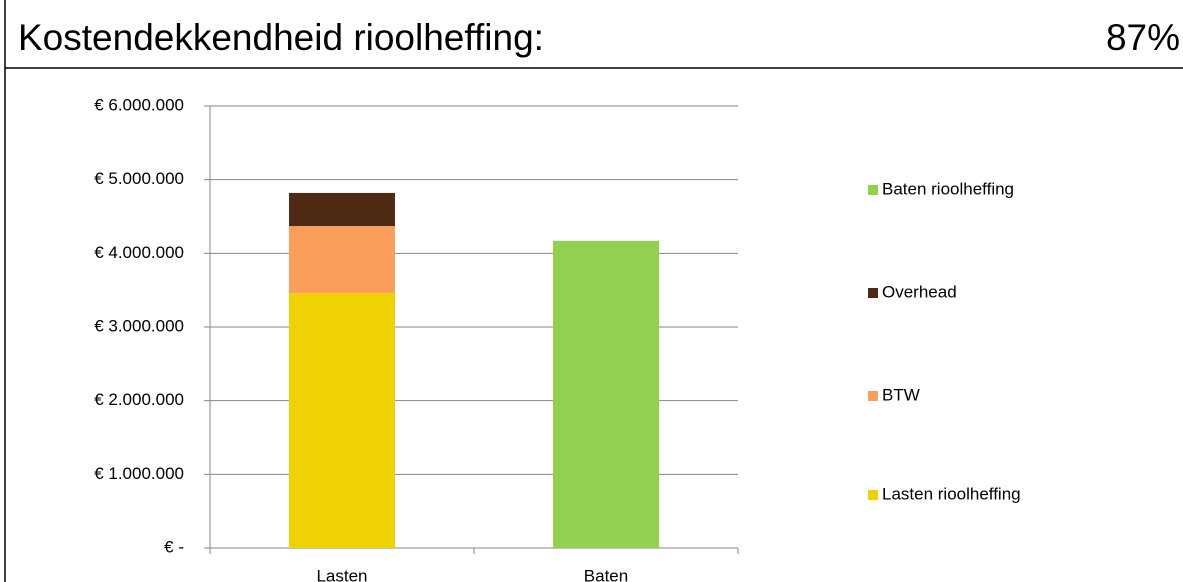 This screenshot has width=1183, height=582. What do you see at coordinates (281, 37) in the screenshot?
I see `chart-title: Kostendekkendheid rioolheffing:` at bounding box center [281, 37].